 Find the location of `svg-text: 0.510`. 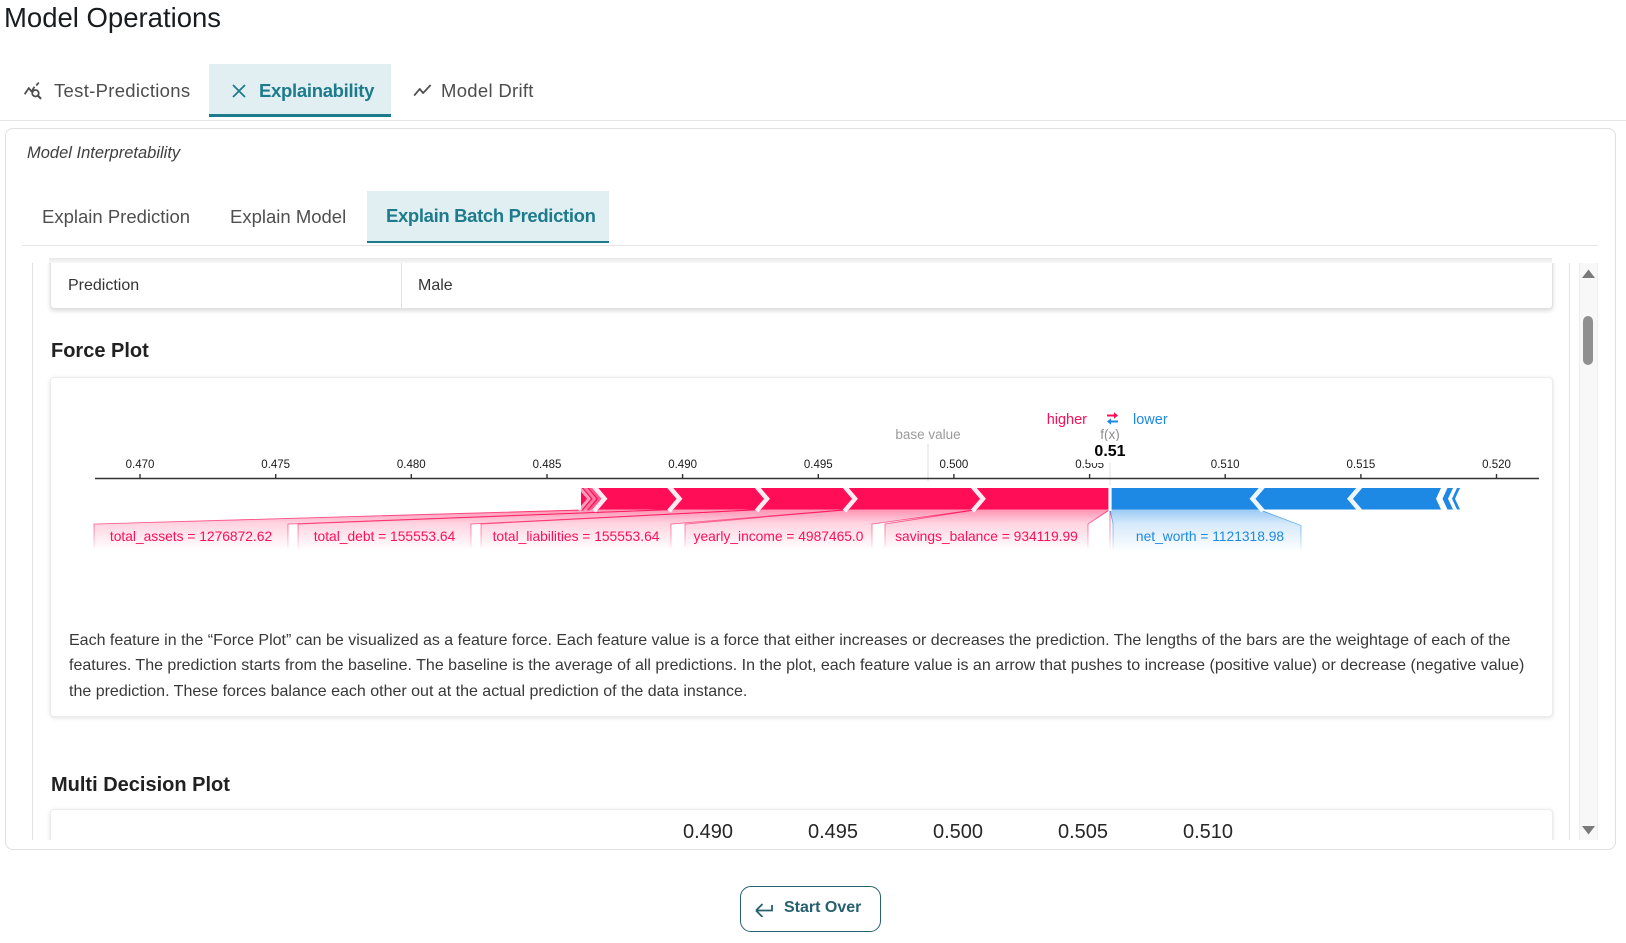

svg-text: 0.510 is located at coordinates (1225, 465).